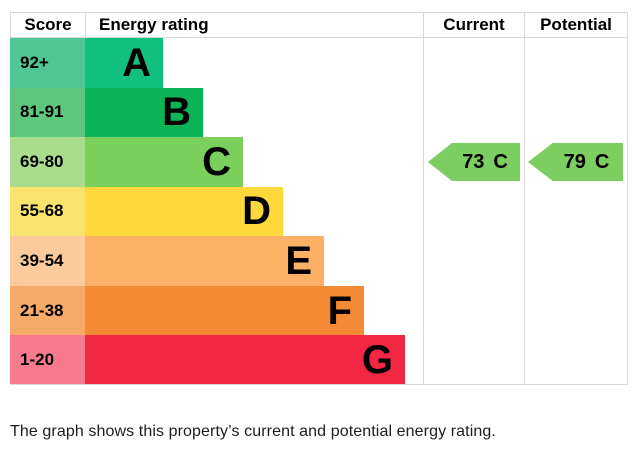  I want to click on band-bar-a: A, so click(124, 63).